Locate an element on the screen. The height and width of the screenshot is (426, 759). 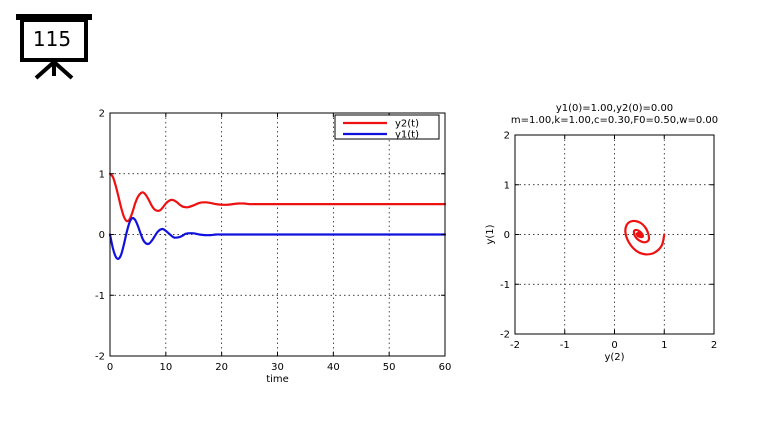
x-axis-label: y(2) is located at coordinates (614, 357).